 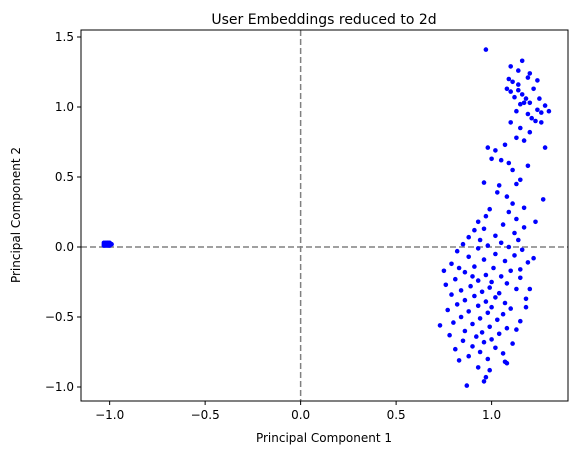 What do you see at coordinates (298, 411) in the screenshot?
I see `x-axis-ticks: −1.0 −0.5 0.0 0.5 1.0` at bounding box center [298, 411].